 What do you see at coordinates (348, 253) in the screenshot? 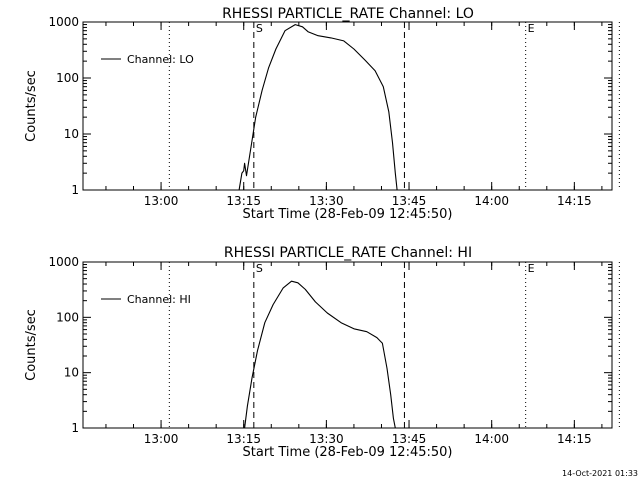
I see `panel2-title: RHESSI PARTICLE_RATE Channel: HI` at bounding box center [348, 253].